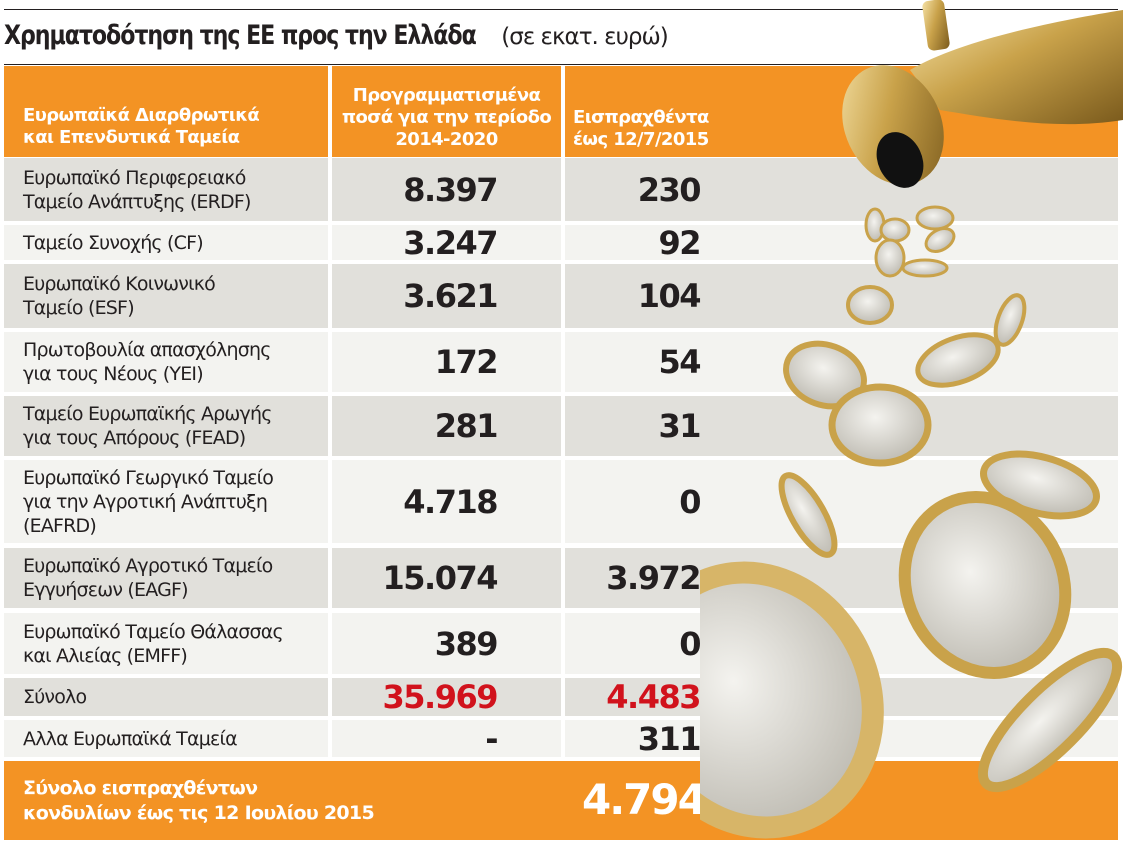 This screenshot has width=1123, height=846. Describe the element at coordinates (113, 242) in the screenshot. I see `fund-name: Ταμείο Συνοχής (CF)` at that location.